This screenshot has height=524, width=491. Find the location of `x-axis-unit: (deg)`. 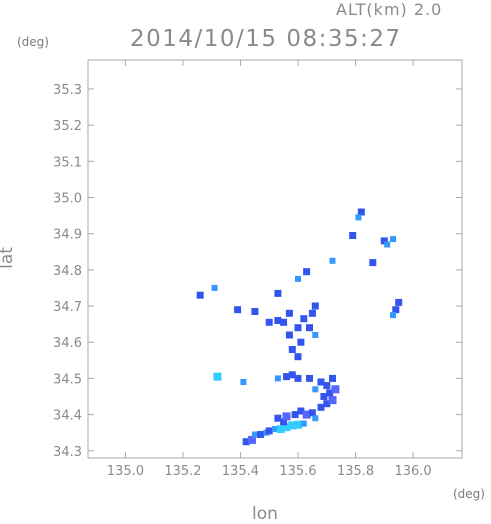

x-axis-unit: (deg) is located at coordinates (469, 494).